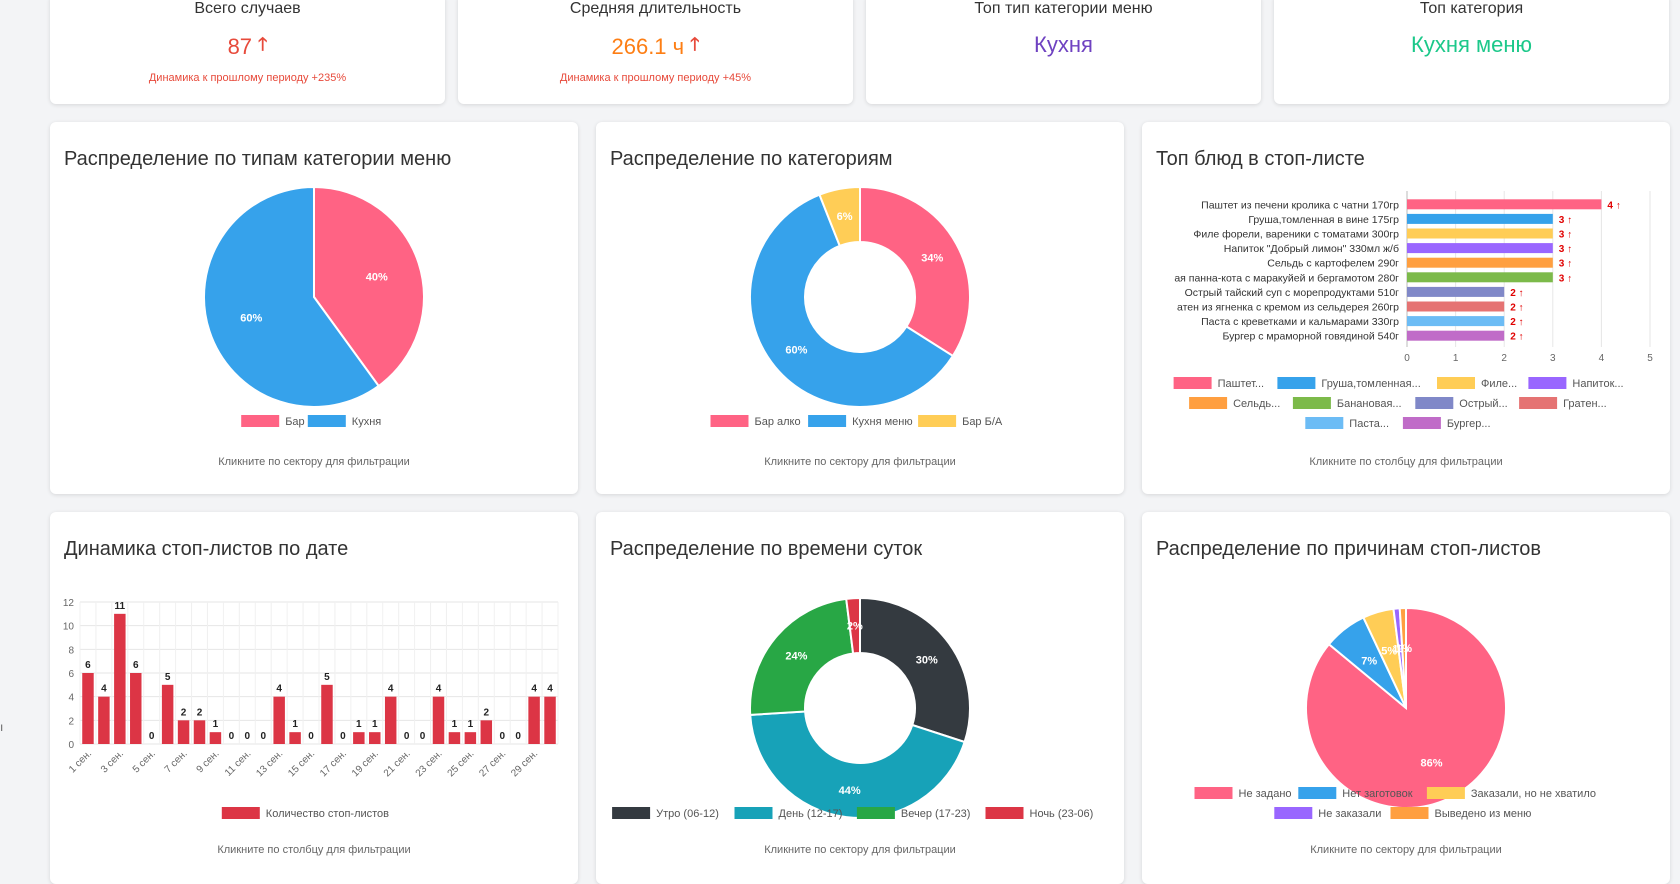 This screenshot has height=884, width=1680. I want to click on chart-donut-categories: 34% 60% 6% Бар алко Кухня меню Бар Б/А, so click(860, 308).